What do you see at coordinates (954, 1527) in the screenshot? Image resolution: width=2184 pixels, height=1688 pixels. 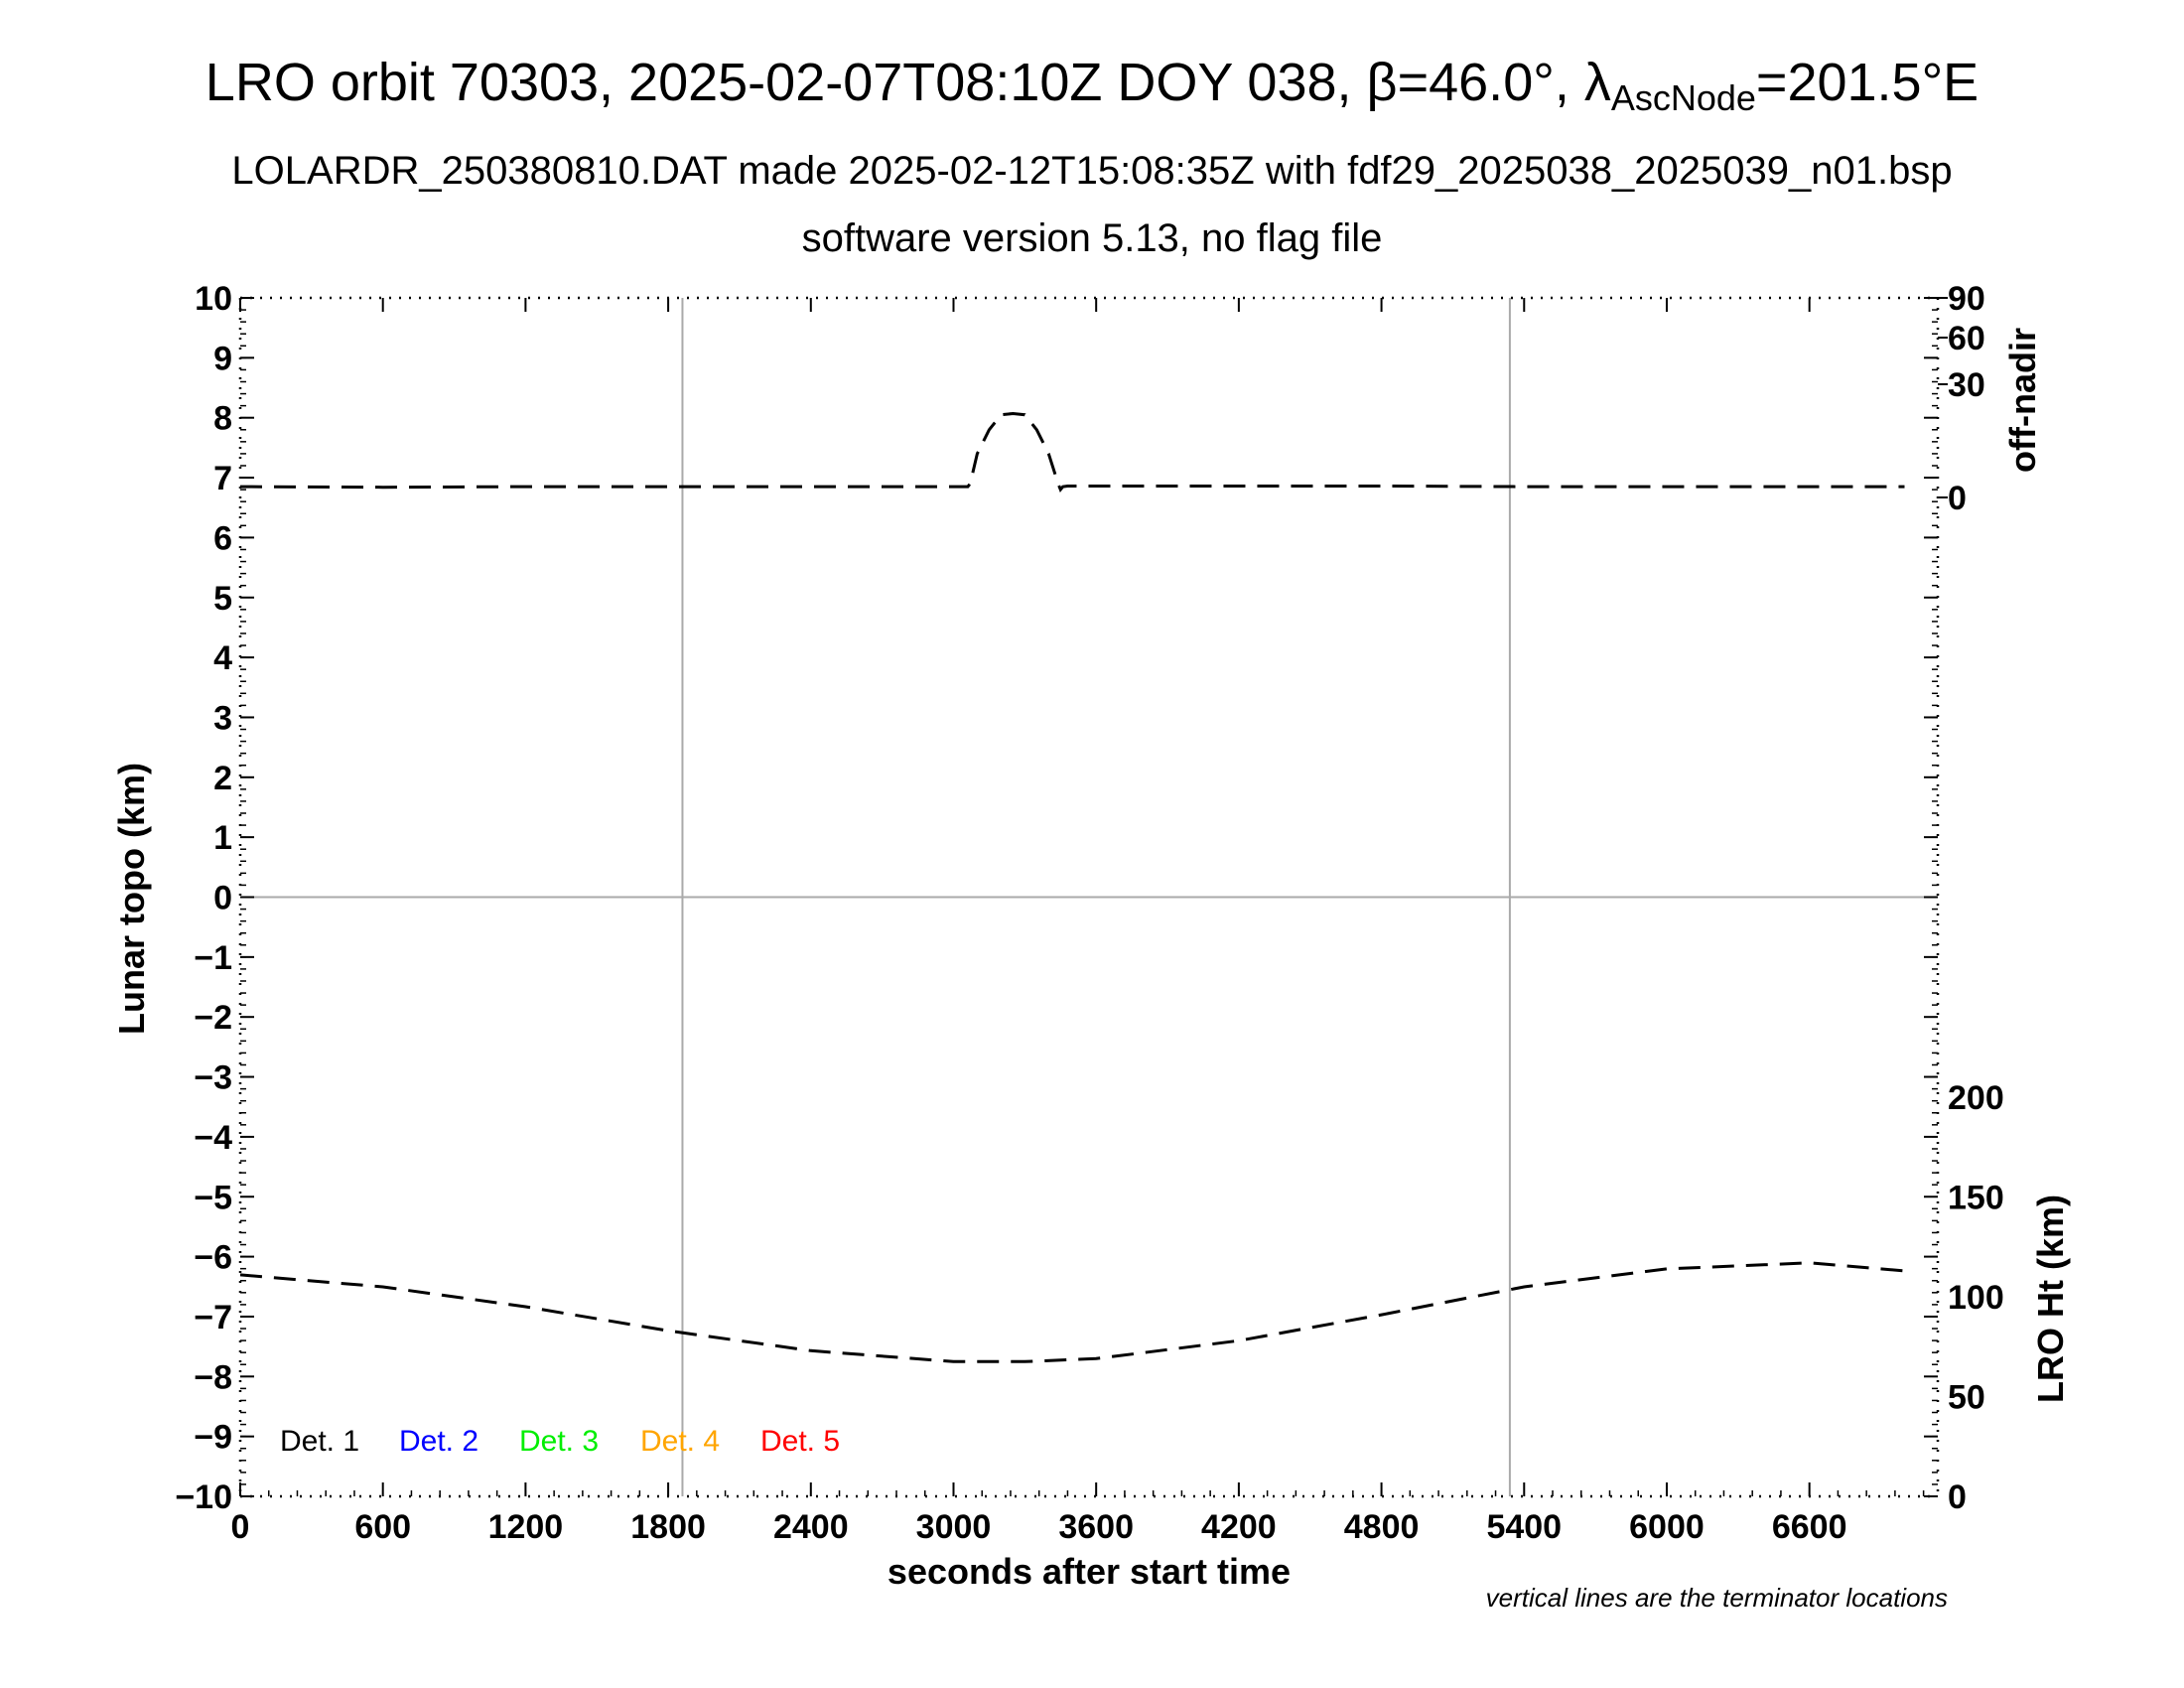 I see `x-tick-label: 3000` at bounding box center [954, 1527].